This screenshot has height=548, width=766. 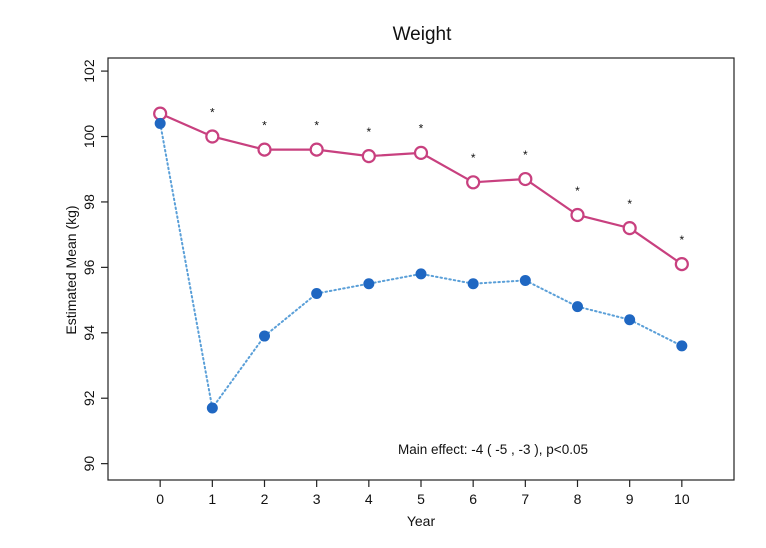 I want to click on x-tick-label: 4, so click(x=369, y=499).